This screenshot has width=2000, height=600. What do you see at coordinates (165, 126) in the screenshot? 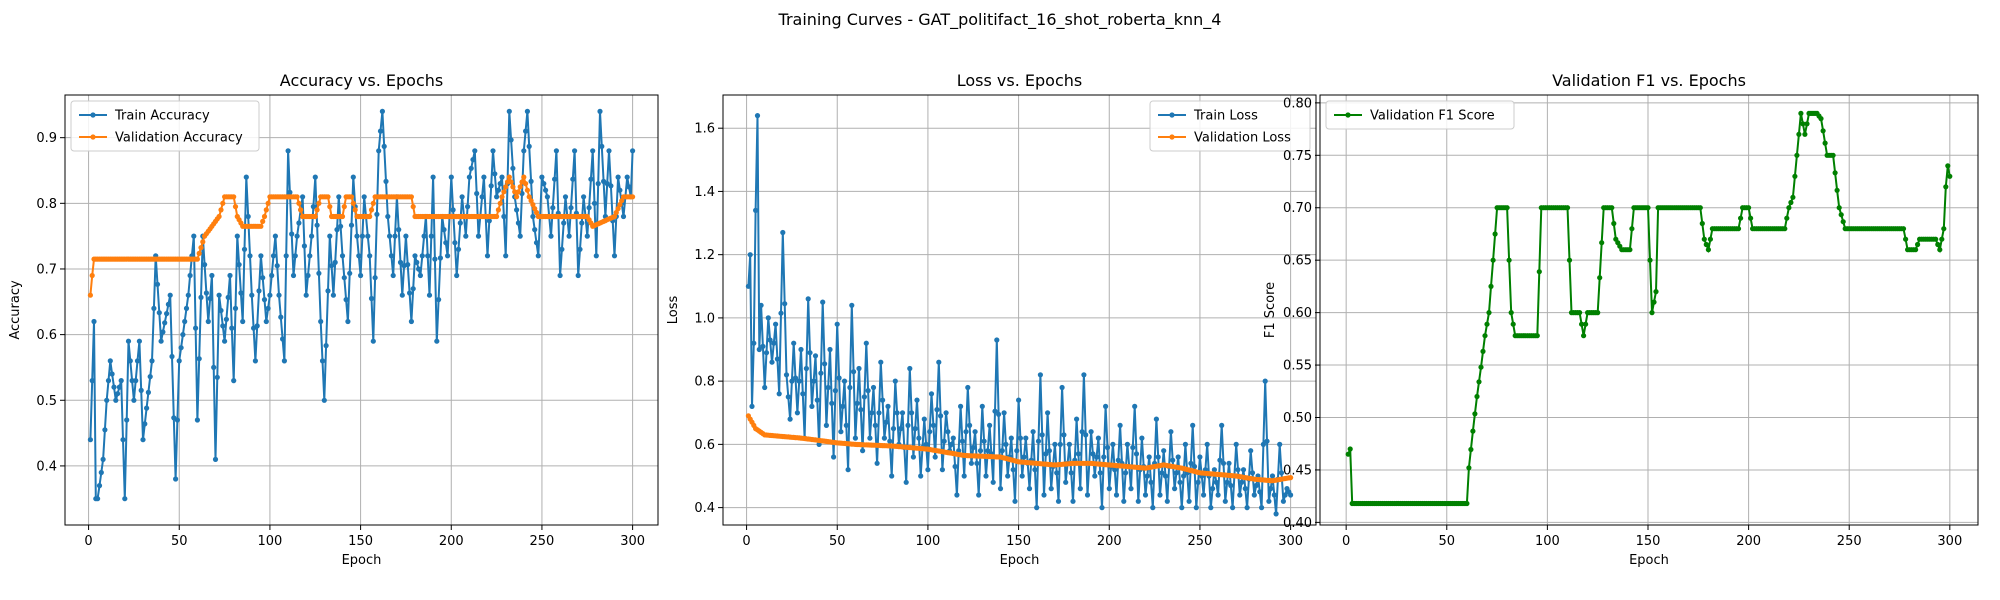
I see `legend-box` at bounding box center [165, 126].